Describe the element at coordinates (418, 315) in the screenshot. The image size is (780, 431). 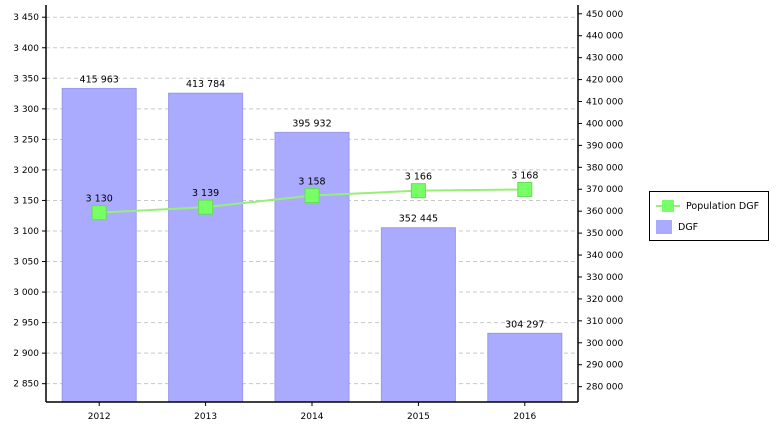
I see `bar-2015` at that location.